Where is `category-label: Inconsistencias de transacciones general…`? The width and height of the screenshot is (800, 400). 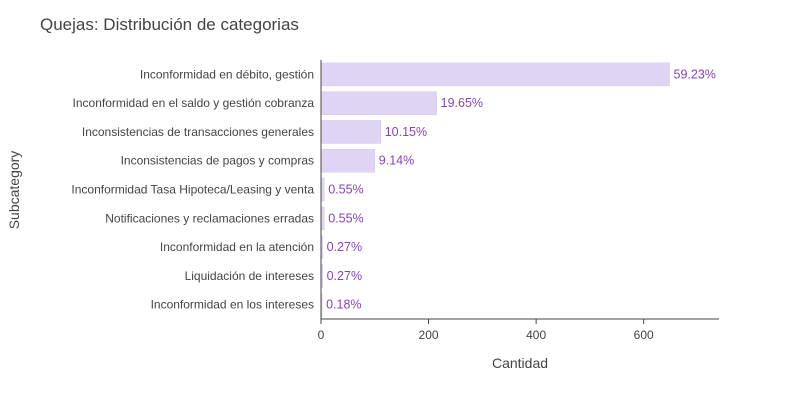
category-label: Inconsistencias de transacciones general… is located at coordinates (198, 132).